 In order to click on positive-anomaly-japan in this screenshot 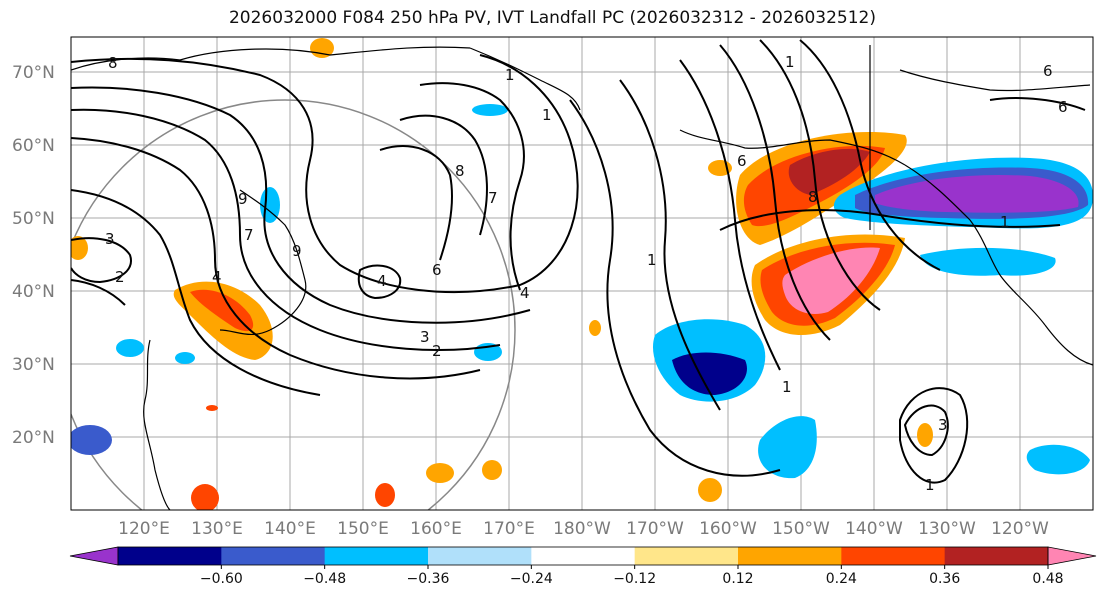, I will do `click(223, 320)`.